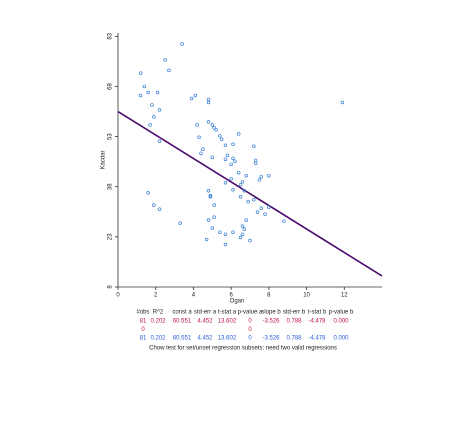  I want to click on table-header: t-stat b, so click(317, 313).